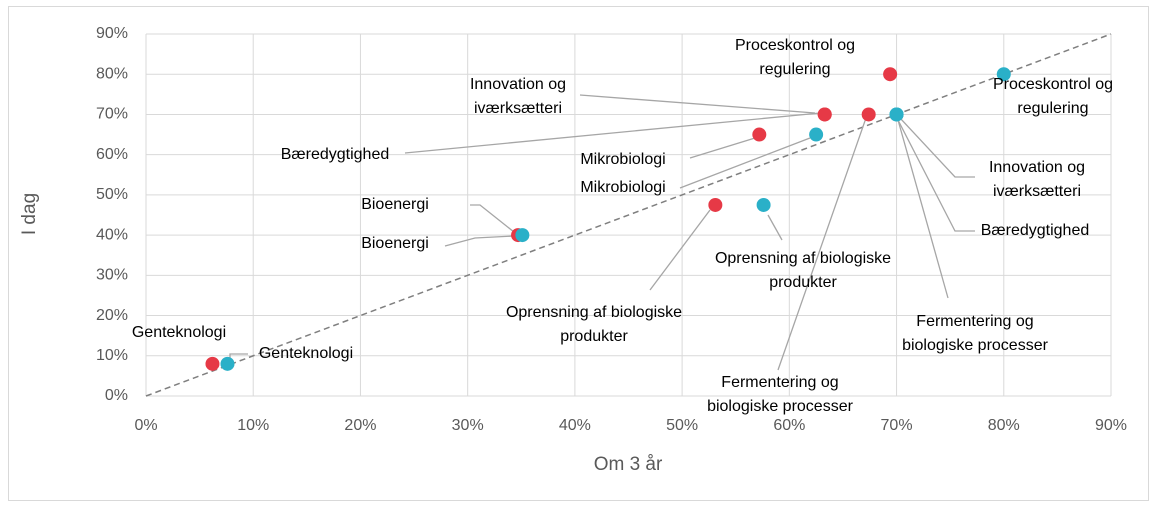 This screenshot has width=1154, height=506. Describe the element at coordinates (112, 355) in the screenshot. I see `y-tick-label: 10%` at that location.